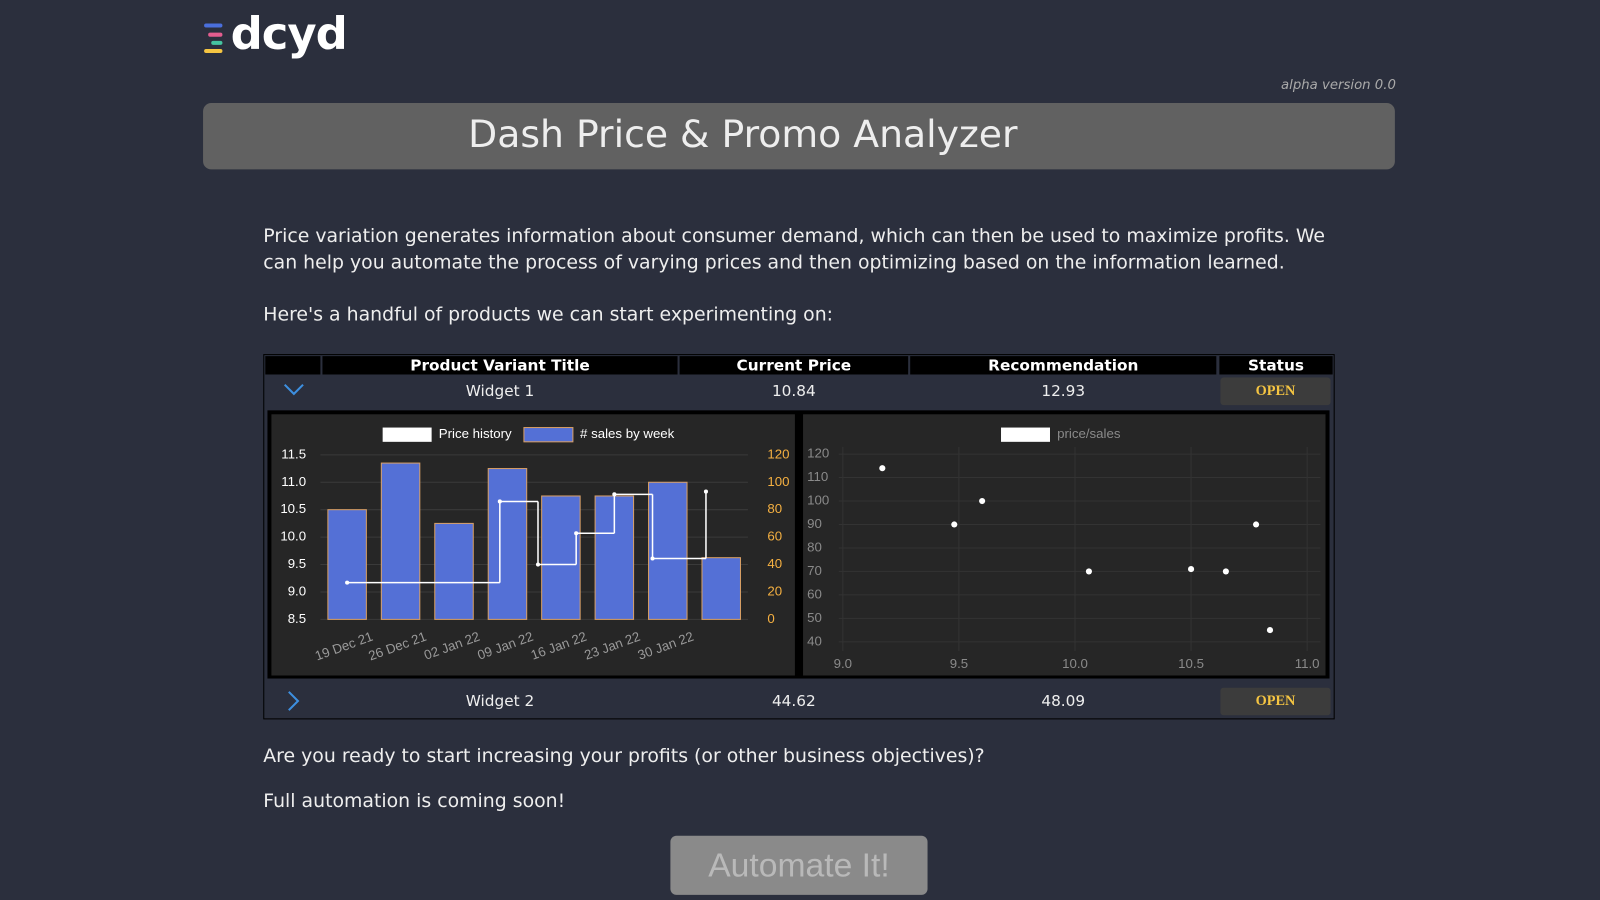  I want to click on logo-text: dcyd, so click(289, 34).